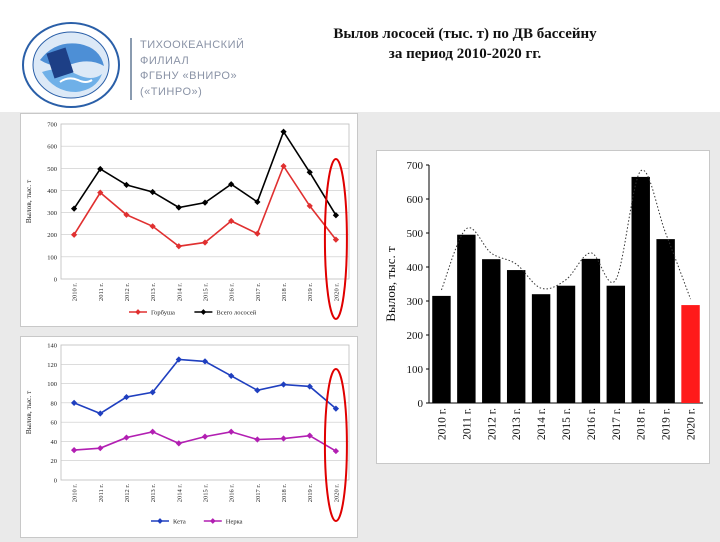 This screenshot has height=542, width=720. I want to click on title-line: за период 2010-2020 гг., so click(465, 54).